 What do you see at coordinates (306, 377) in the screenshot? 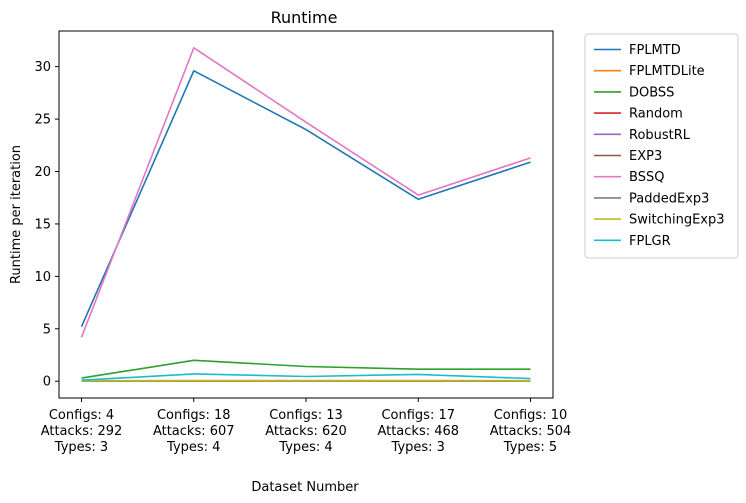
I see `series-line-fplgr` at bounding box center [306, 377].